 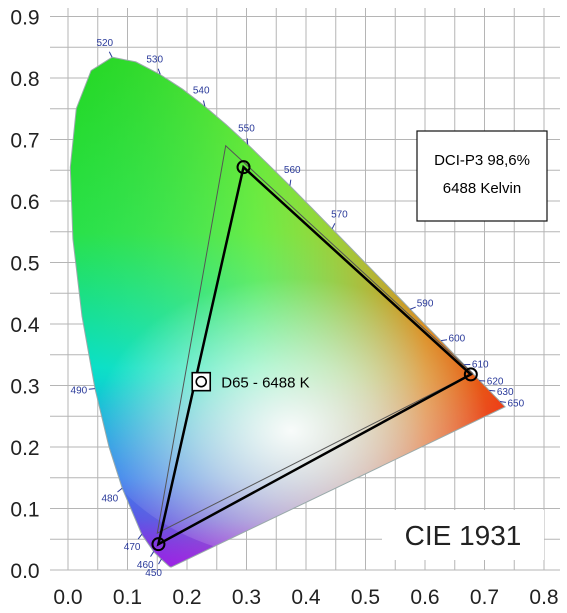 I want to click on y-tick-label: 0.5, so click(x=24, y=264).